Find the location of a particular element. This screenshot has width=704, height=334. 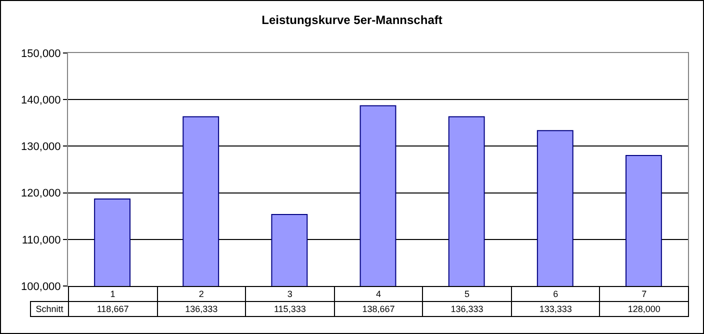

data-label: 115,333 is located at coordinates (290, 309).